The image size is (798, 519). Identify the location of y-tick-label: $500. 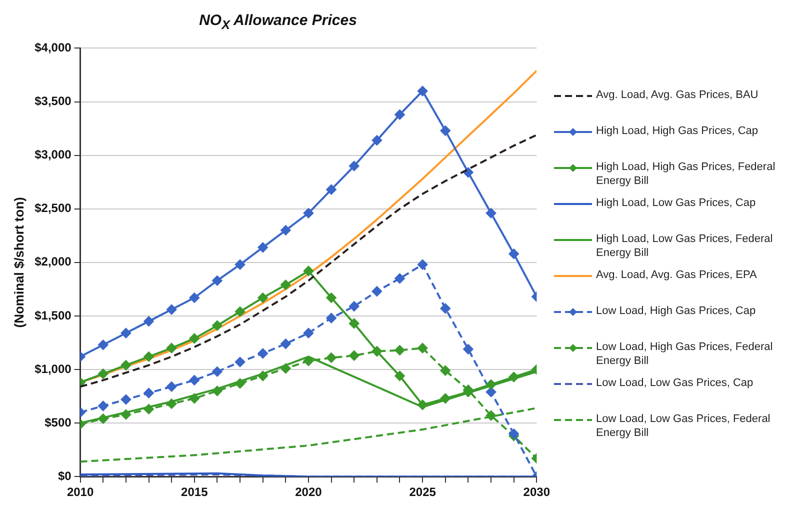
(58, 422).